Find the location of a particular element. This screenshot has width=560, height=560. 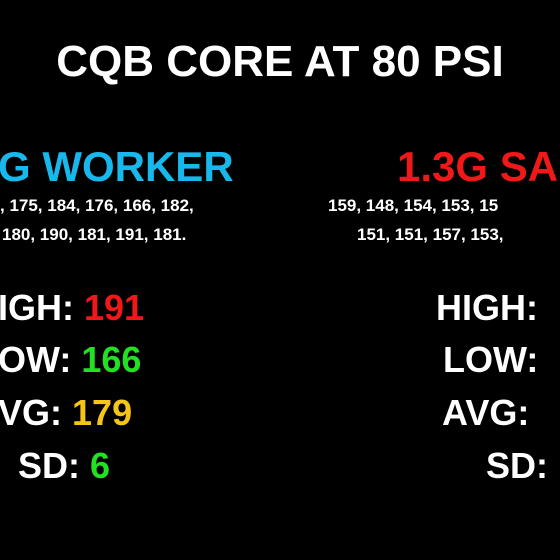

stat-value: 191 is located at coordinates (114, 307).